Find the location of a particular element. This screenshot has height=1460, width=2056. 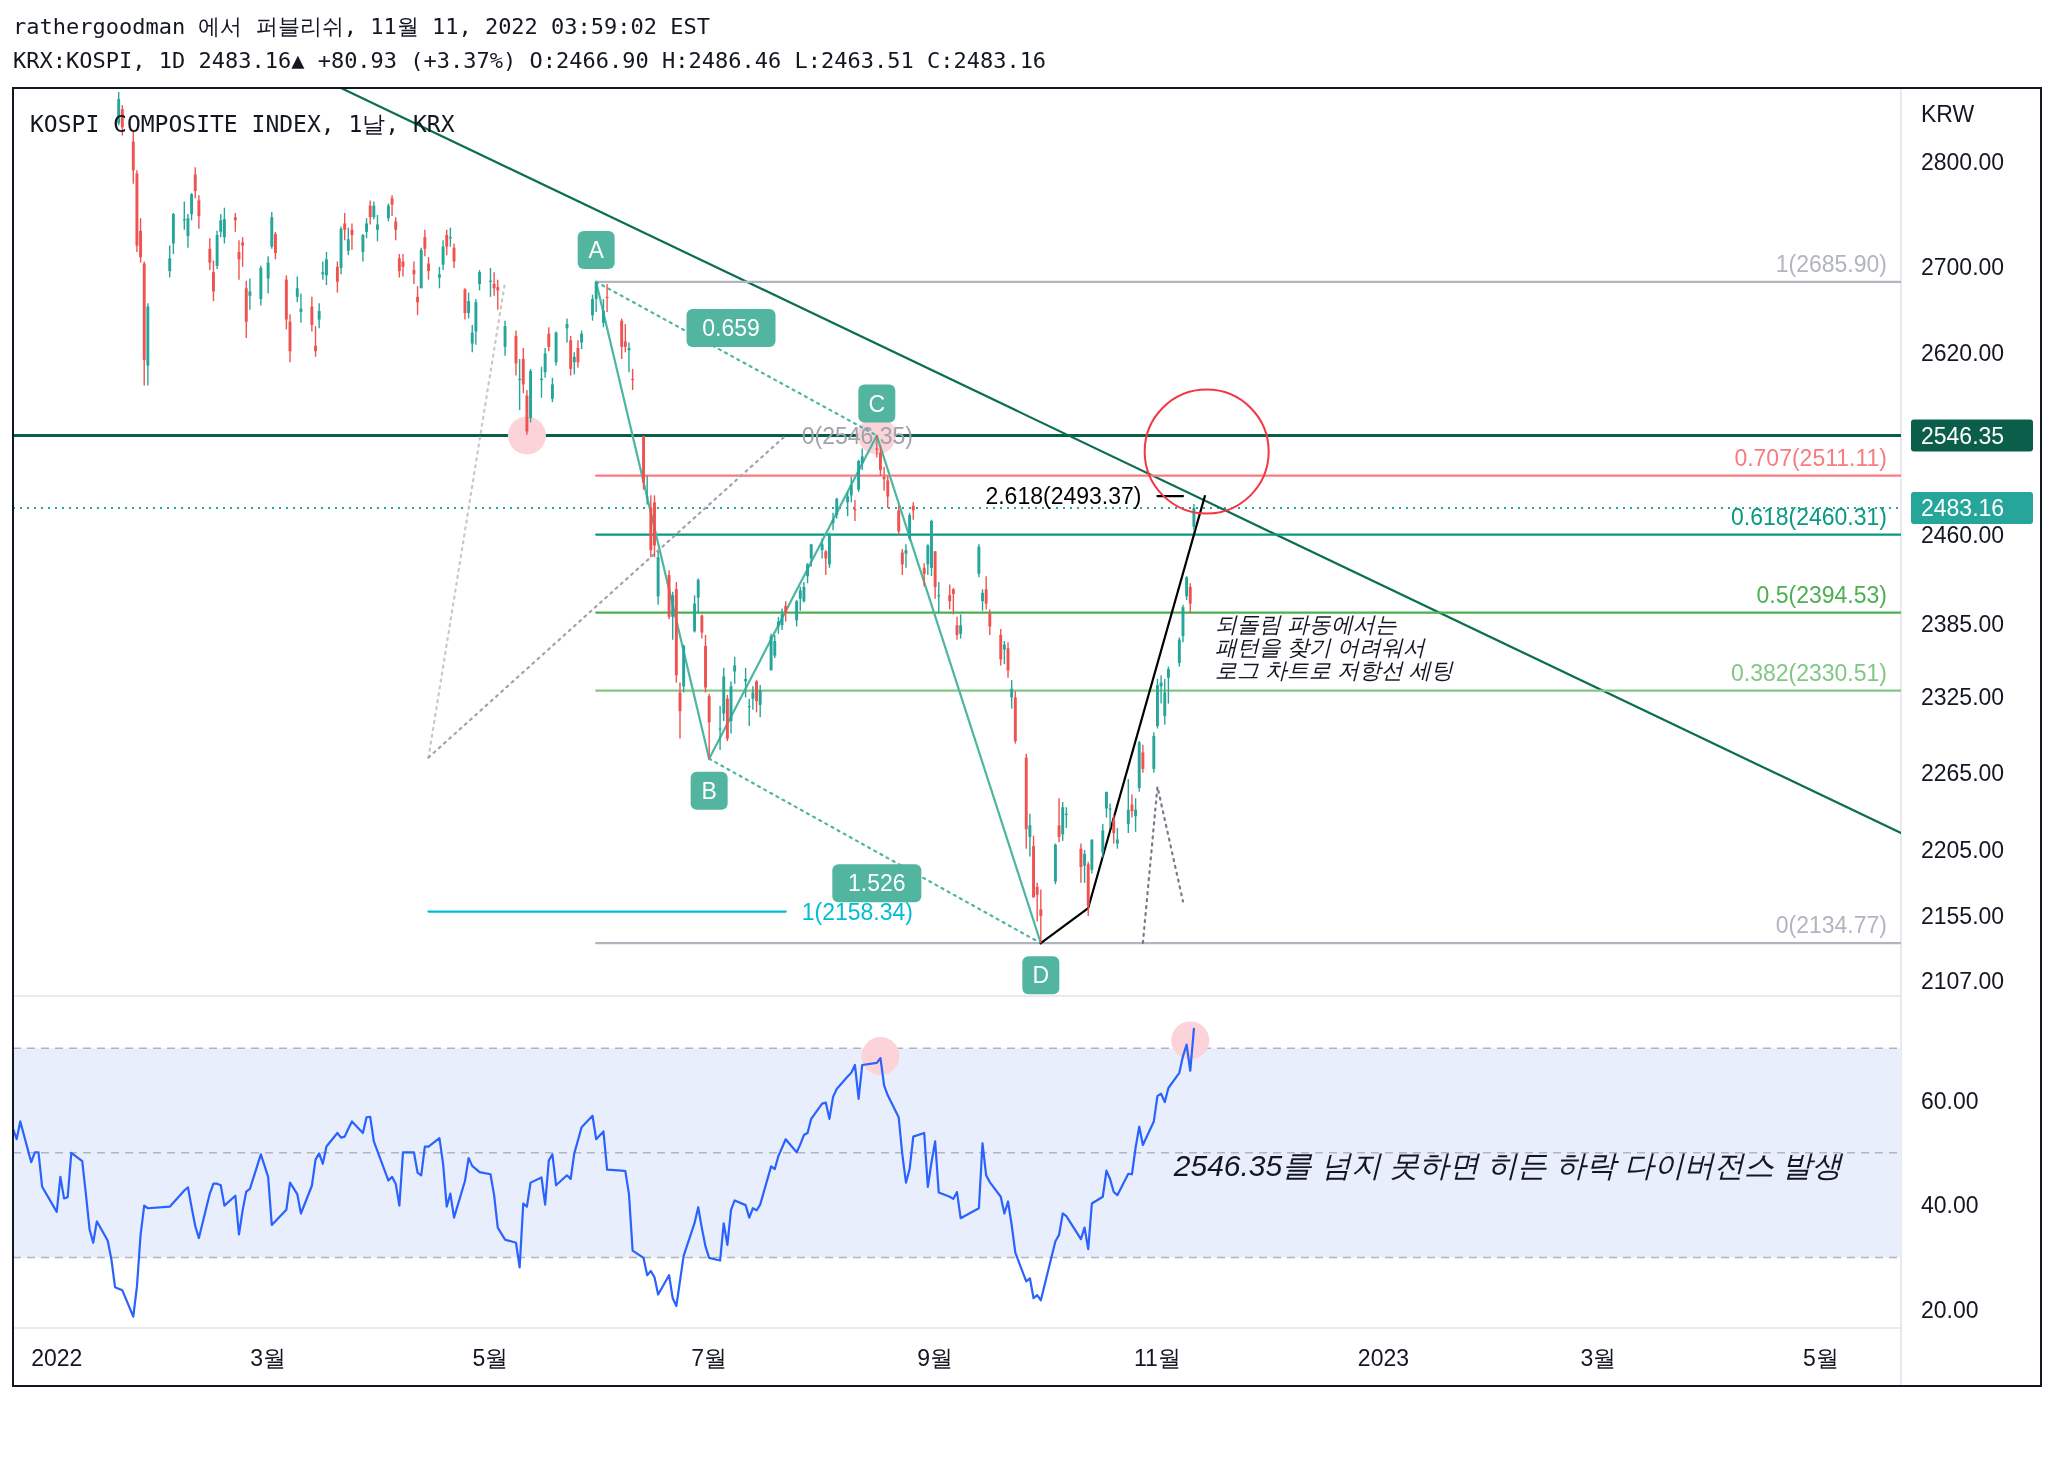

y-tick-label: 20.00 is located at coordinates (1950, 1309).